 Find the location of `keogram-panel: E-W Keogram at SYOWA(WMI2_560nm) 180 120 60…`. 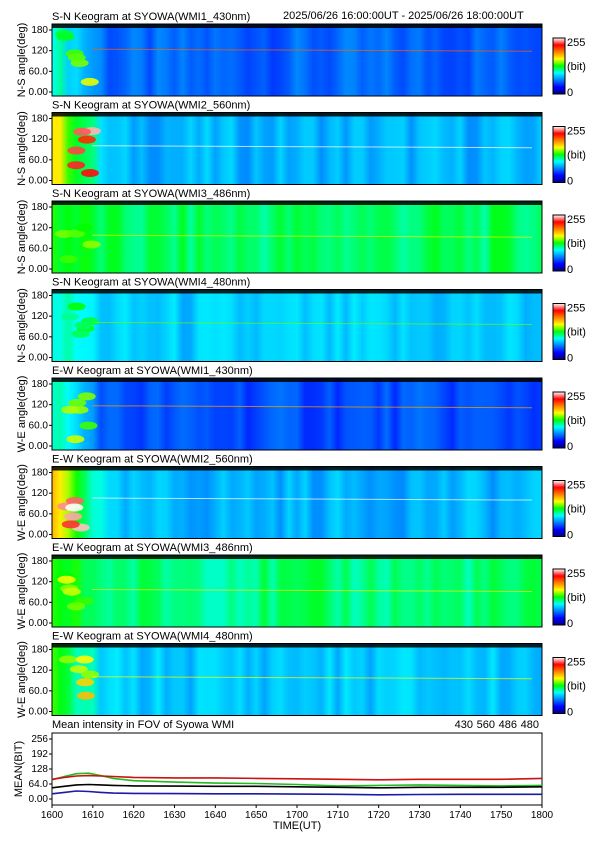

keogram-panel: E-W Keogram at SYOWA(WMI2_560nm) 180 120 60… is located at coordinates (301, 498).